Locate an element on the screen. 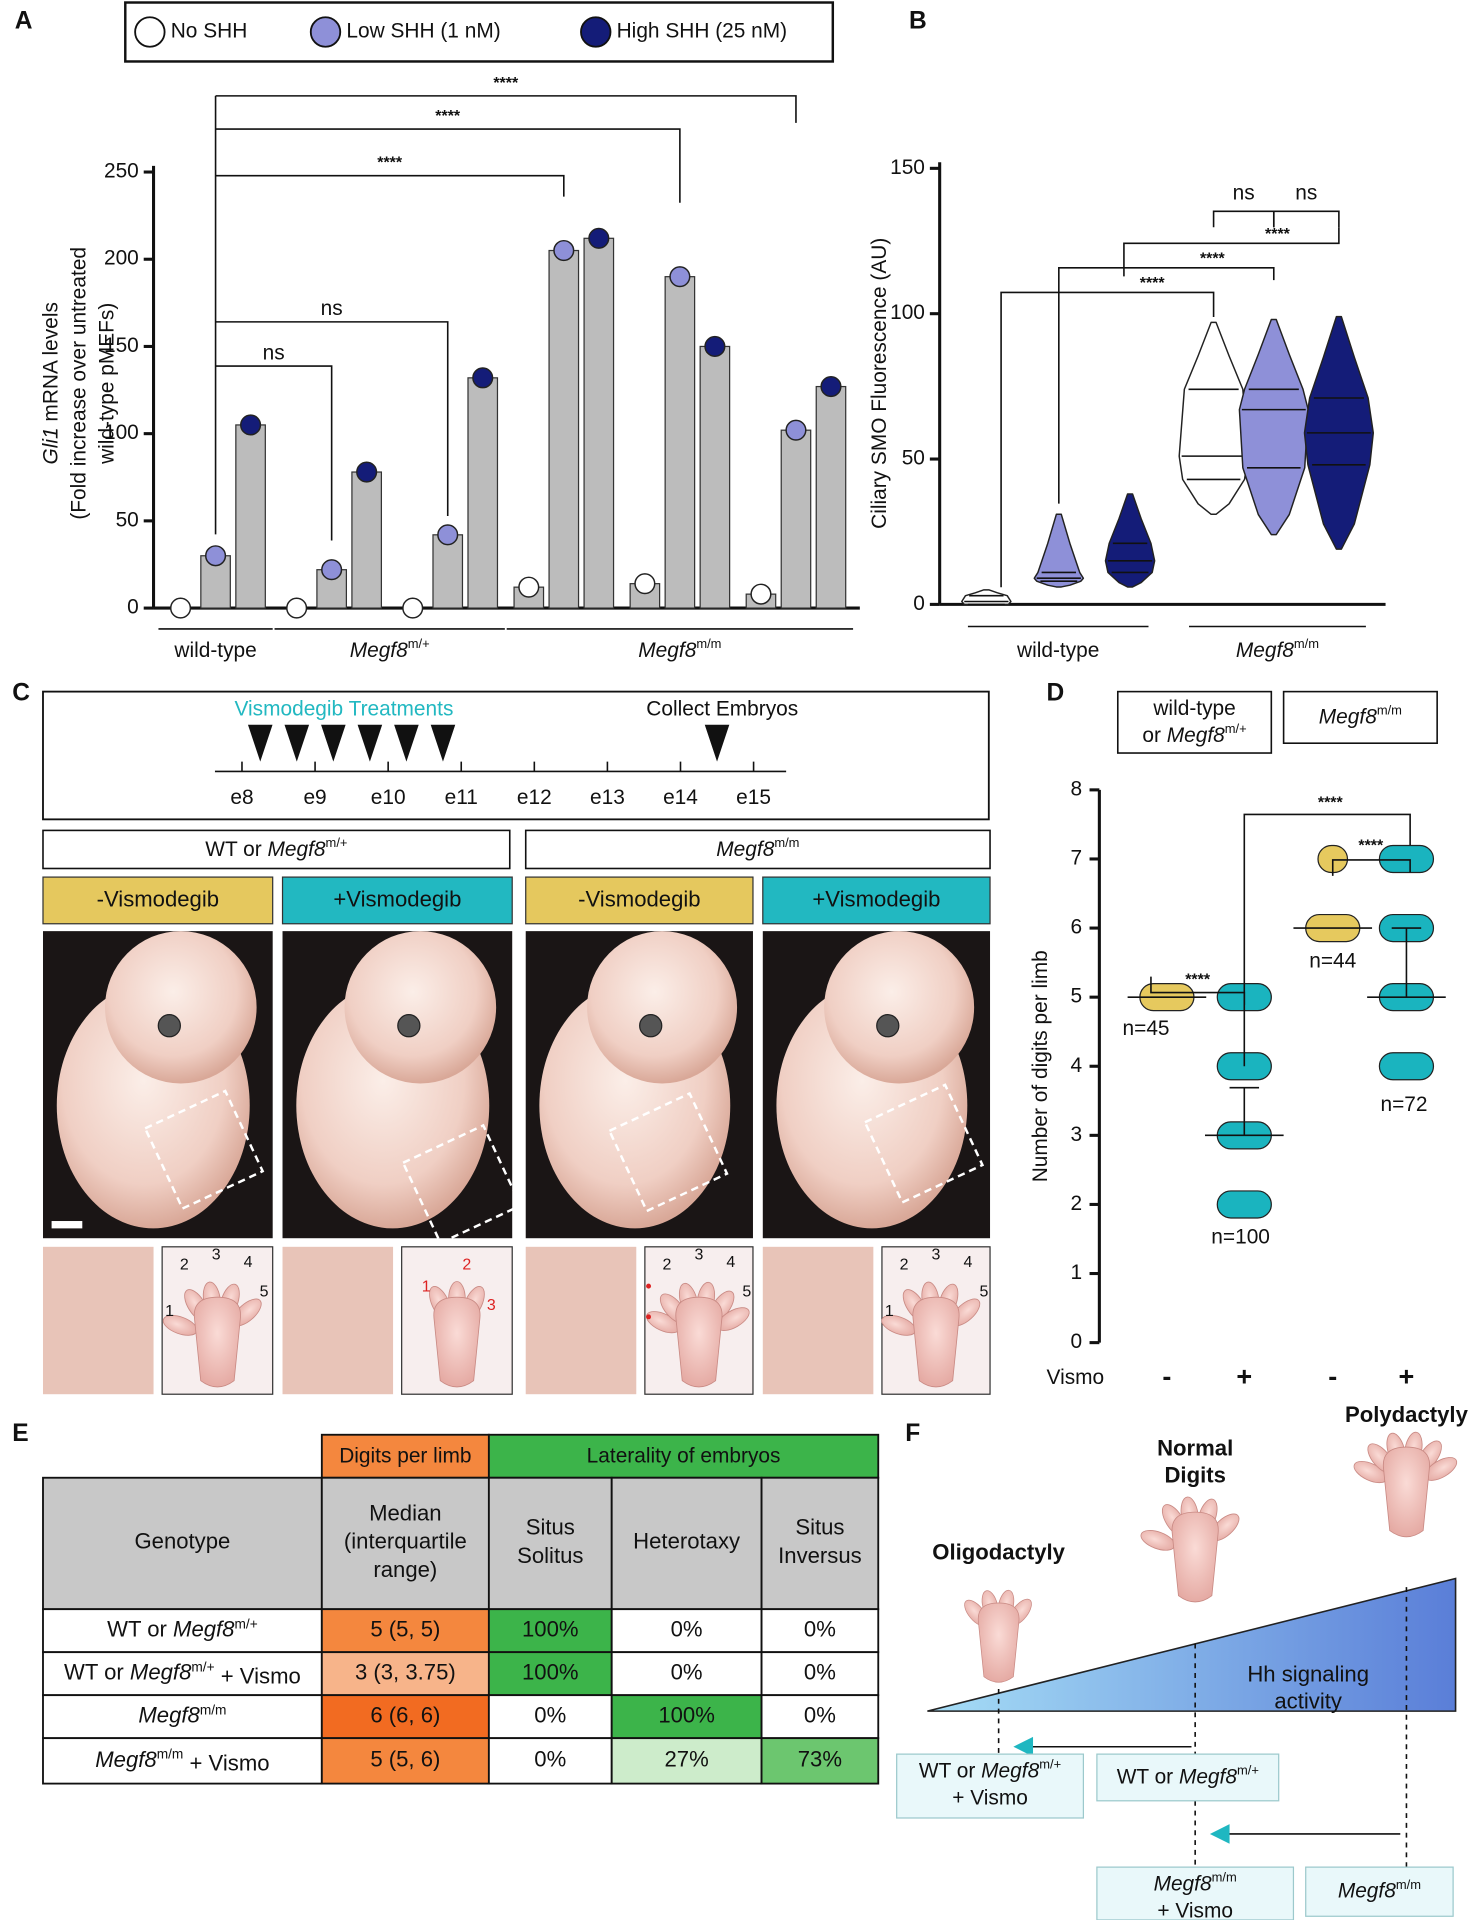 Image resolution: width=1474 pixels, height=1920 pixels. y-tick-label: 50 is located at coordinates (913, 458).